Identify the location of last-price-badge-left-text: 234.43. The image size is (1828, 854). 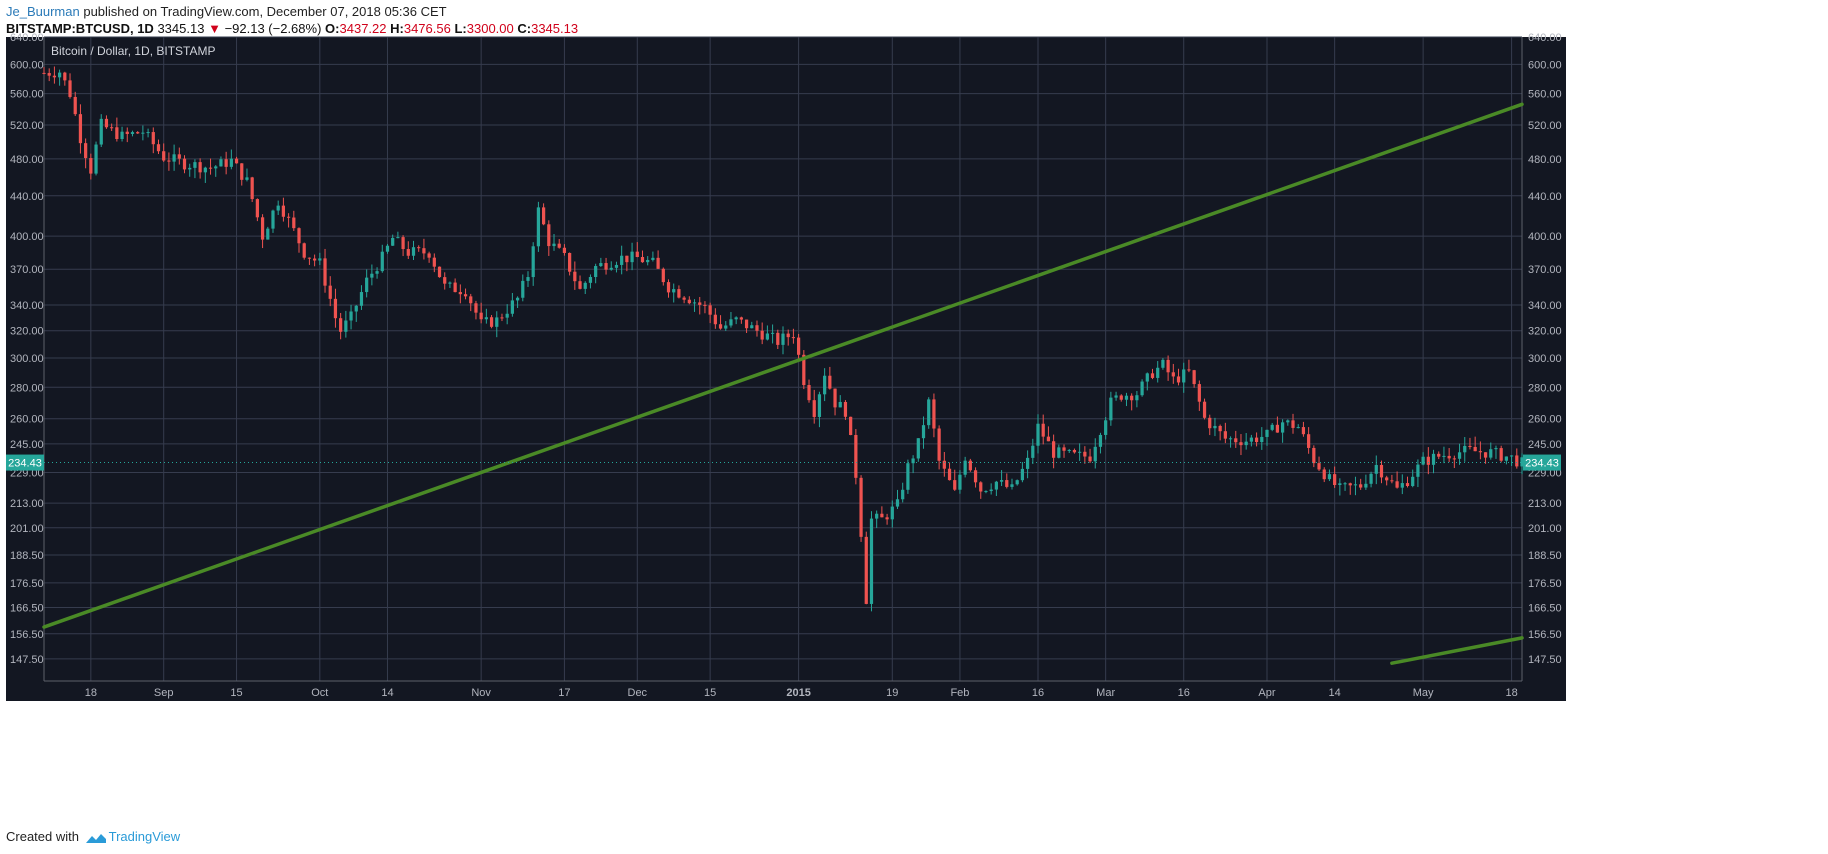
(25, 464).